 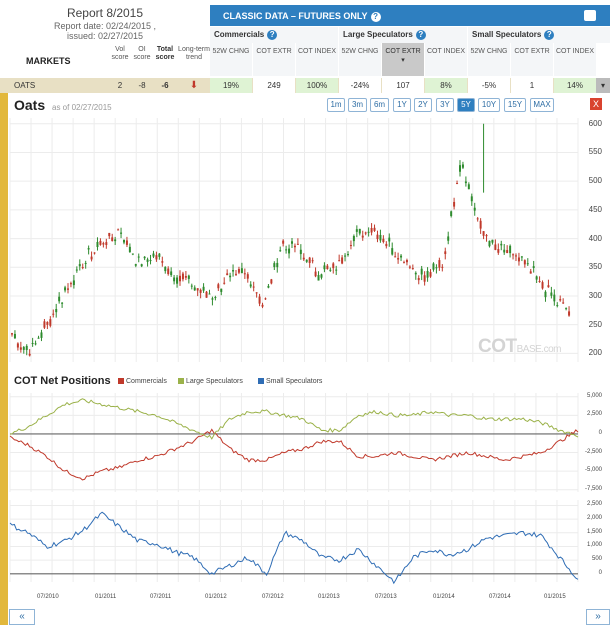 What do you see at coordinates (142, 53) in the screenshot?
I see `oi-score-header: OI score` at bounding box center [142, 53].